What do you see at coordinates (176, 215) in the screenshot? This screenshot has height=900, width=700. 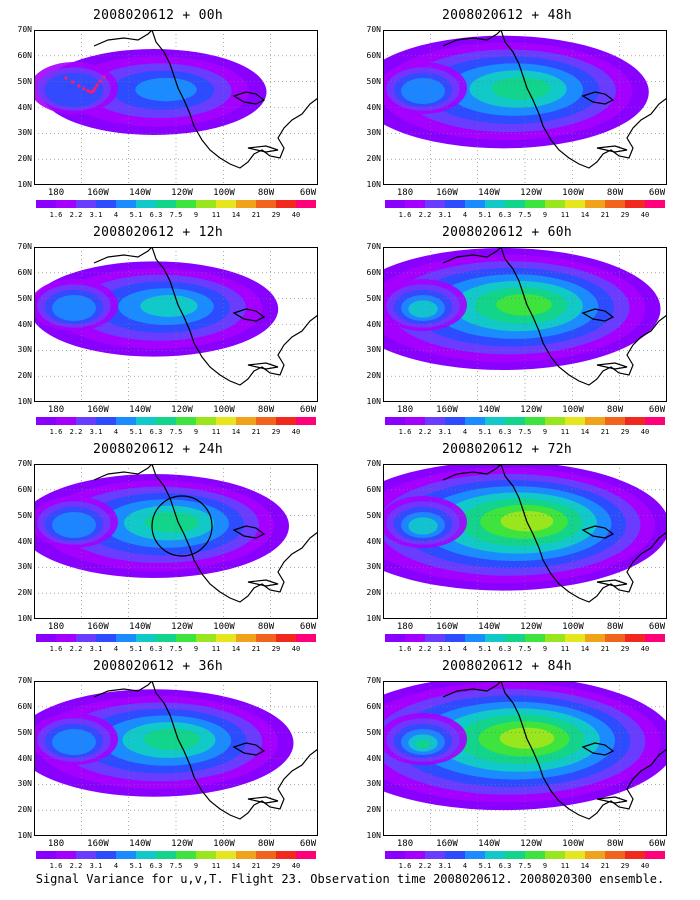 I see `colorbar-label: 7.5` at bounding box center [176, 215].